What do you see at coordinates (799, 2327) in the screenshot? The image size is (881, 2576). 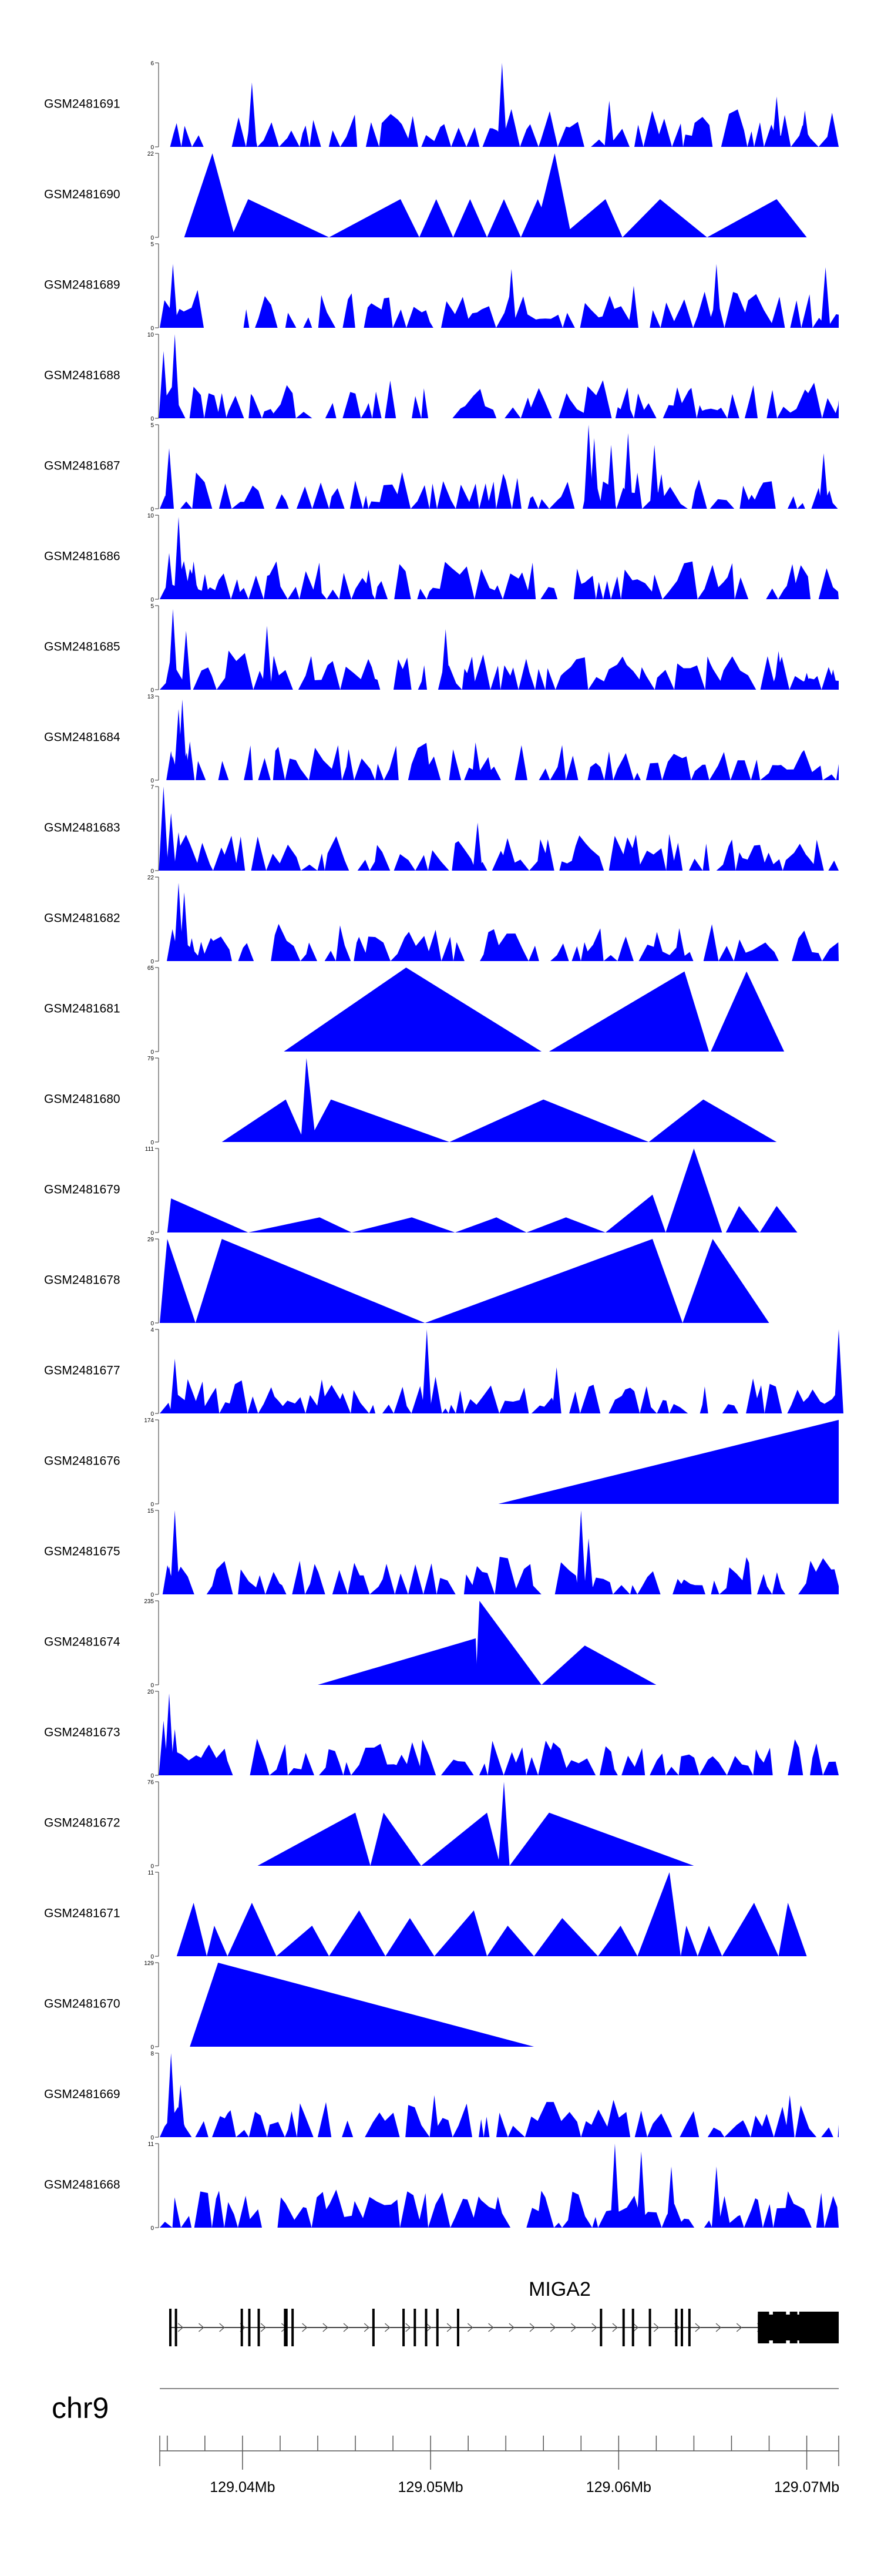 I see `gene-exon-block` at bounding box center [799, 2327].